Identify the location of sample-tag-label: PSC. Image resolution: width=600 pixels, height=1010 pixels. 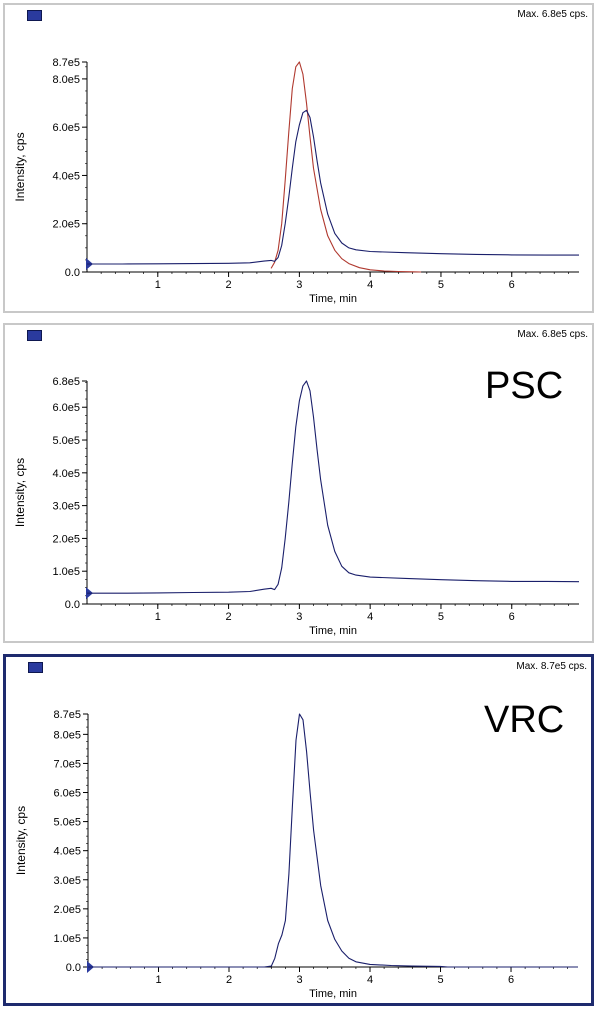
(524, 386).